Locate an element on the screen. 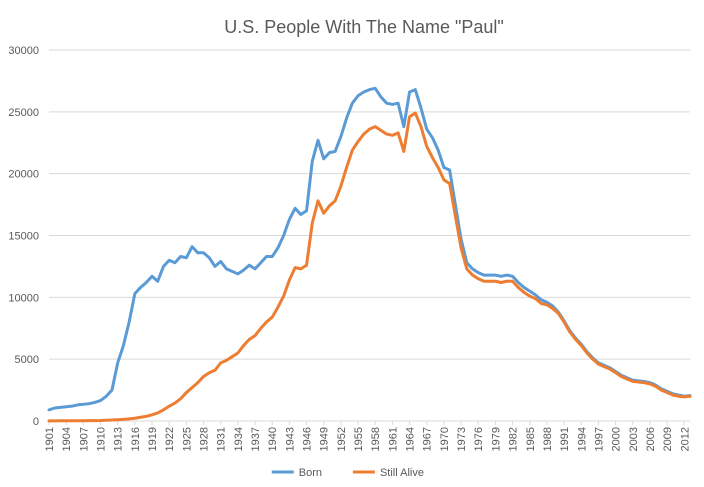 Image resolution: width=704 pixels, height=487 pixels. y-tick-label: 15000 is located at coordinates (23, 237).